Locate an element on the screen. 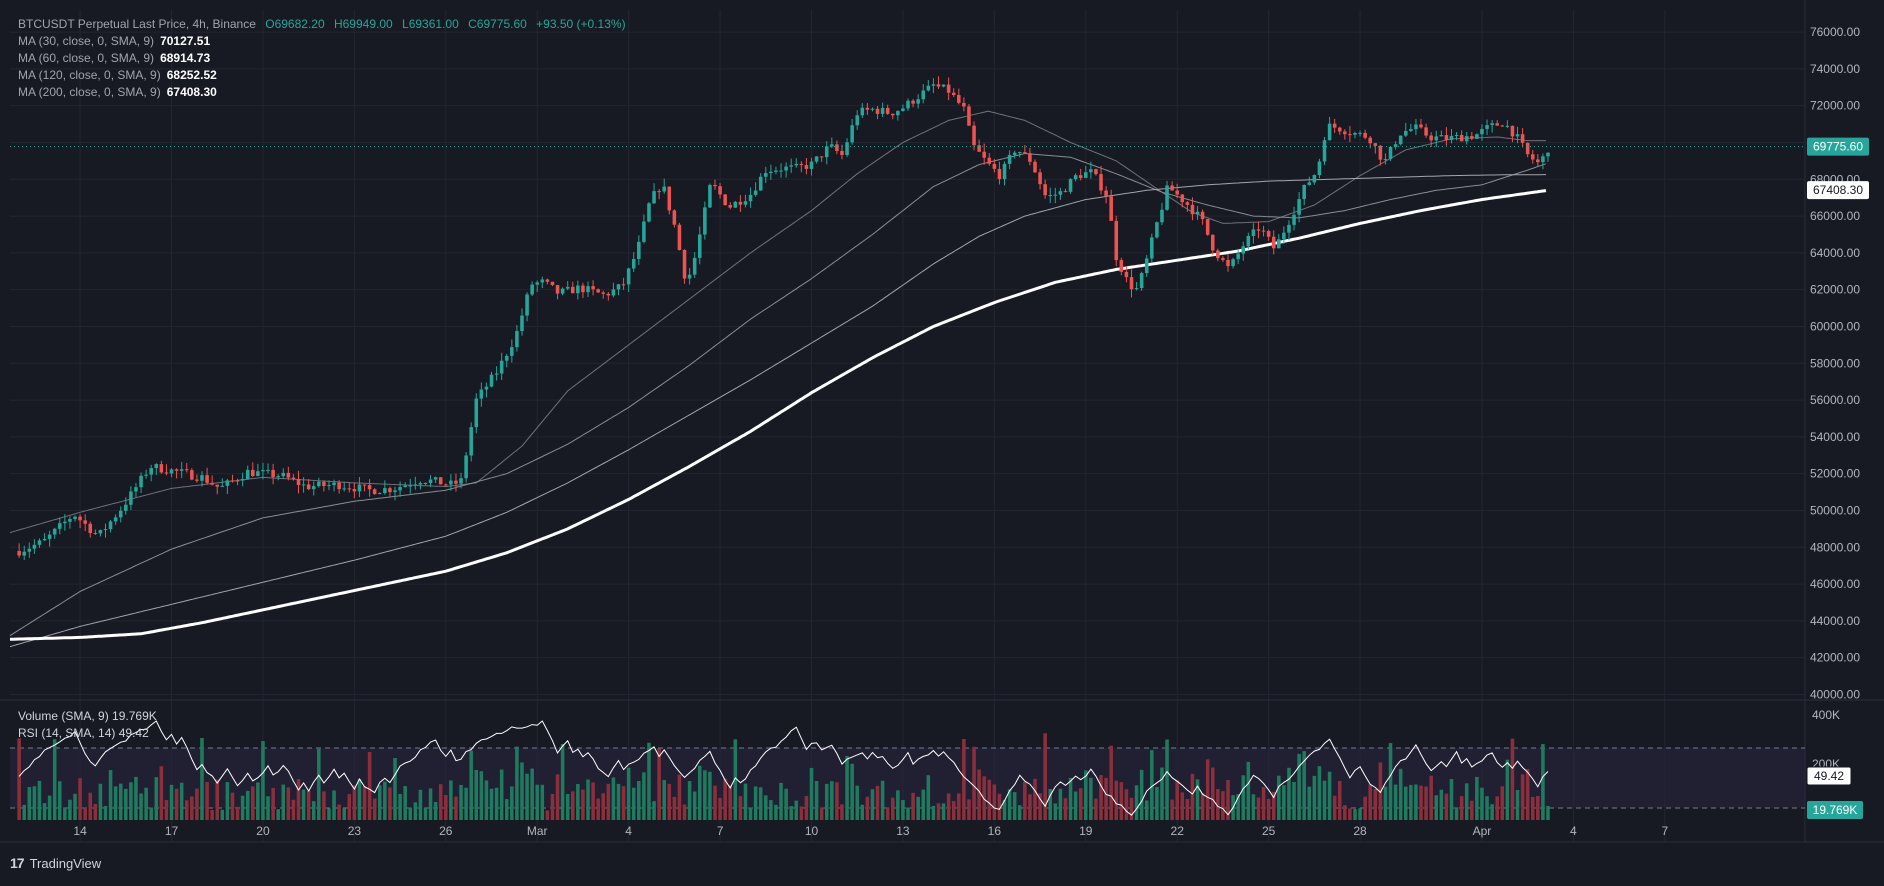 The image size is (1884, 886). last-price-badge is located at coordinates (1838, 146).